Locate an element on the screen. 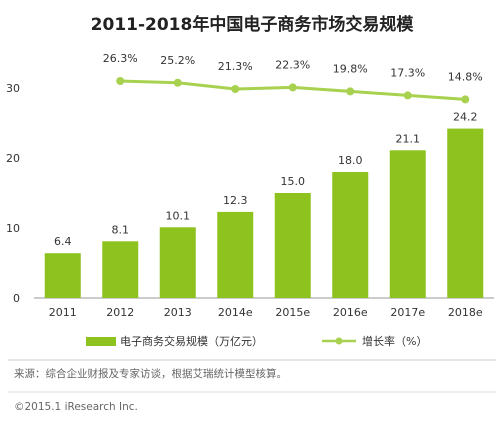 The height and width of the screenshot is (421, 504). legend-bar-label: 电子商务交易规模（万亿元） is located at coordinates (191, 341).